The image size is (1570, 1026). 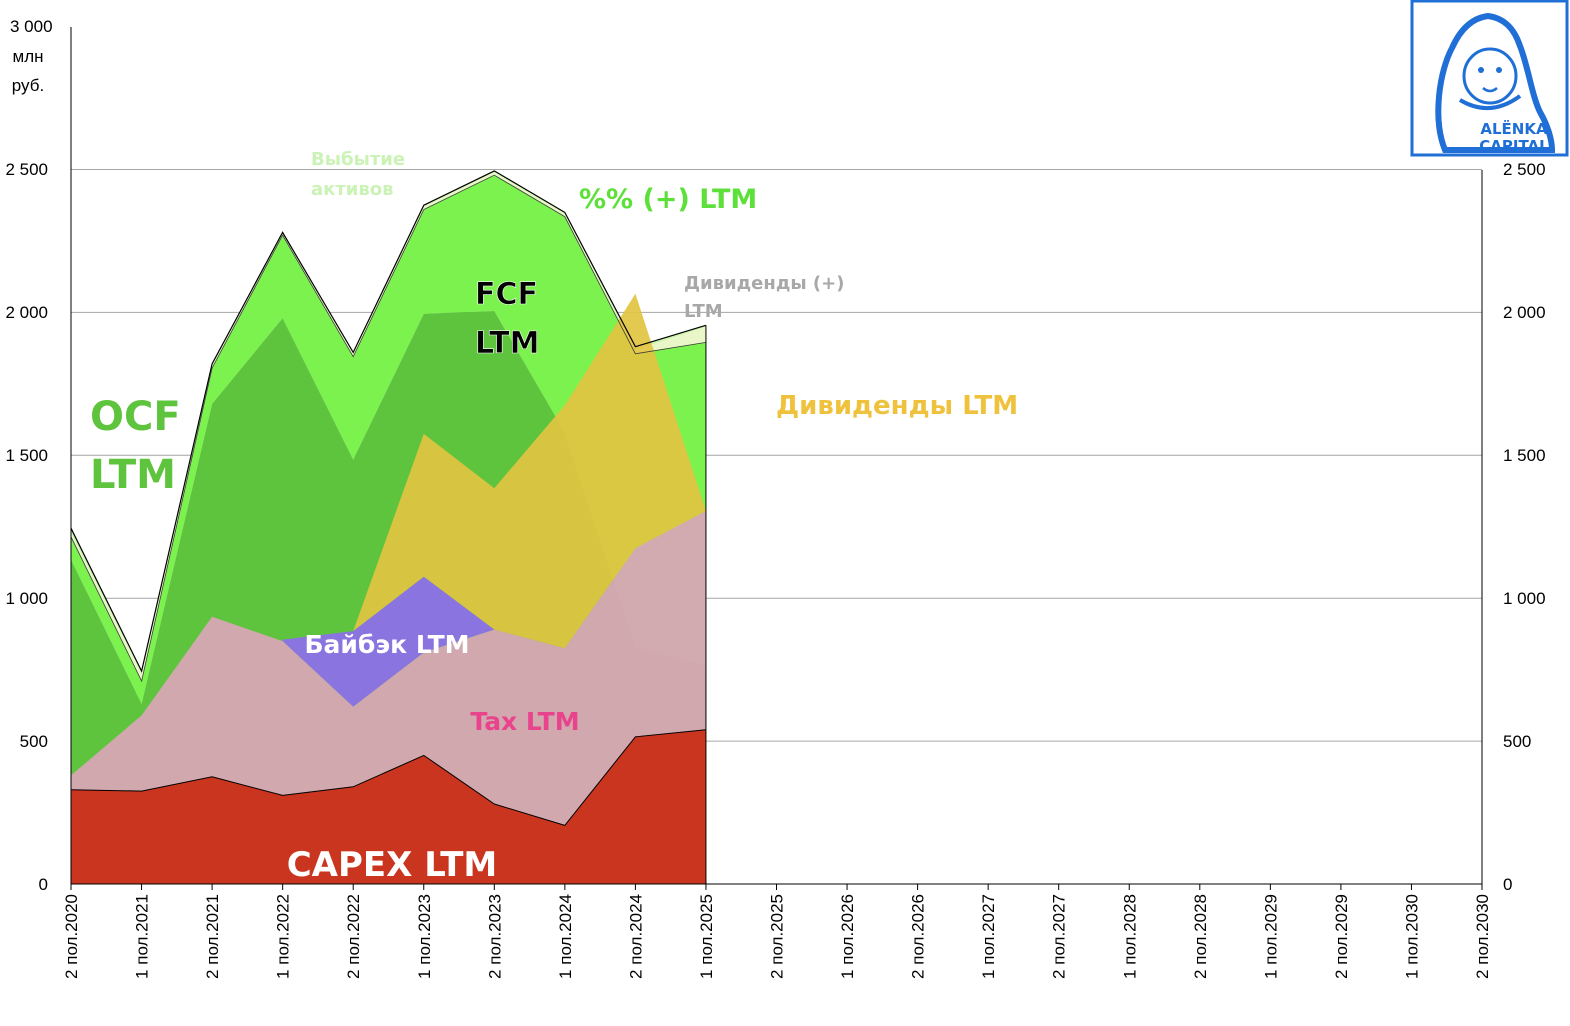 What do you see at coordinates (529, 471) in the screenshot?
I see `area-dividends-ltm` at bounding box center [529, 471].